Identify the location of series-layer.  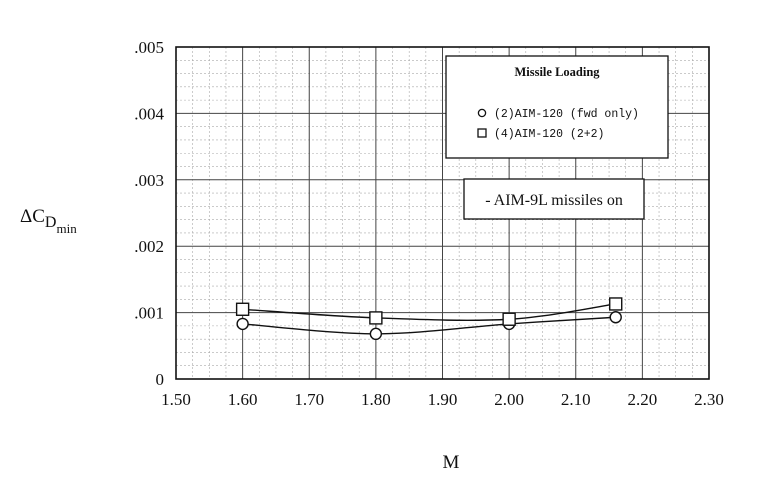
(429, 319).